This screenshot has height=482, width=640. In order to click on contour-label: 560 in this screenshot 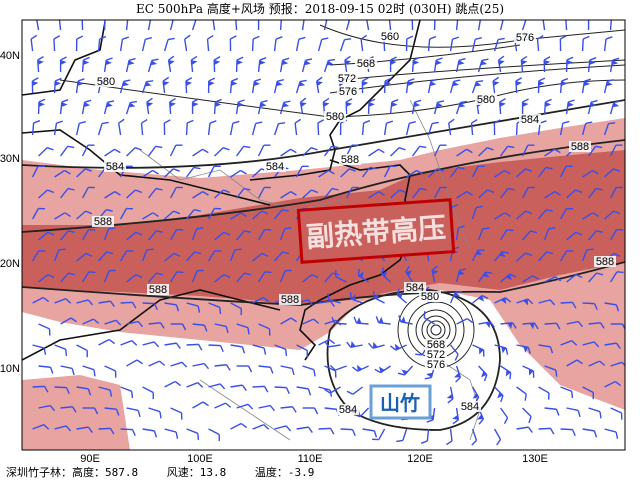, I will do `click(390, 37)`.